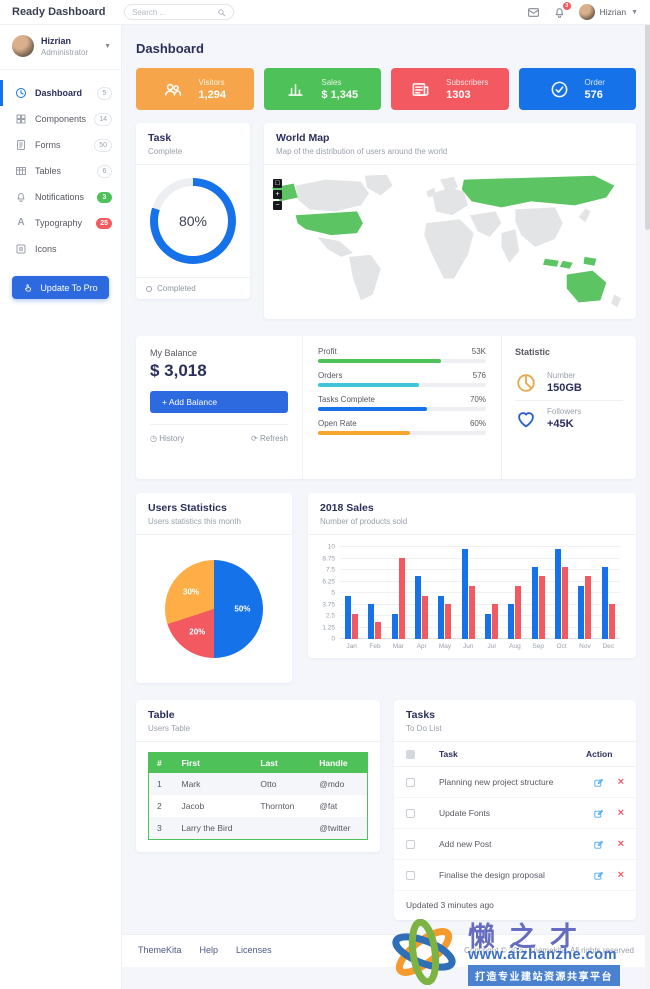 This screenshot has height=989, width=650. What do you see at coordinates (533, 12) in the screenshot?
I see `mail-icon` at bounding box center [533, 12].